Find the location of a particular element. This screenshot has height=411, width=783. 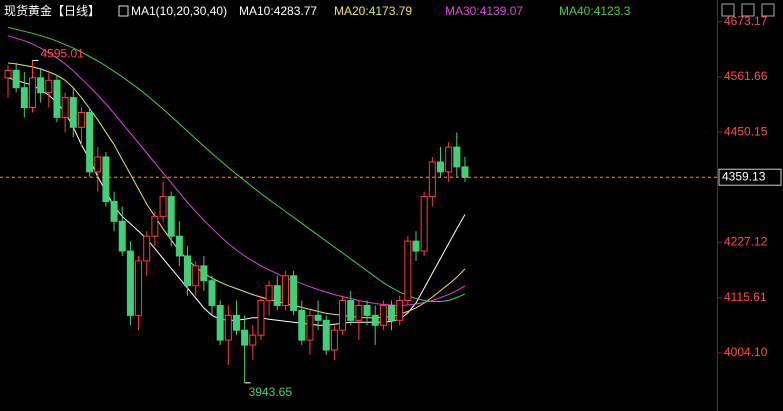

legend-entry: MA40:4123.3 is located at coordinates (595, 11).